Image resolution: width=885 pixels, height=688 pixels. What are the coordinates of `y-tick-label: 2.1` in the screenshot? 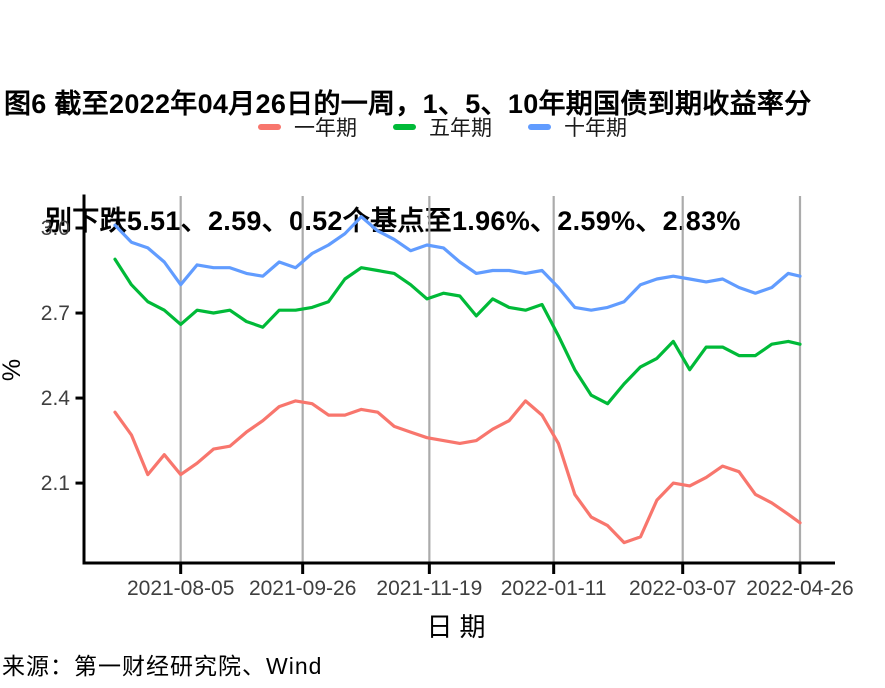 It's located at (55, 483).